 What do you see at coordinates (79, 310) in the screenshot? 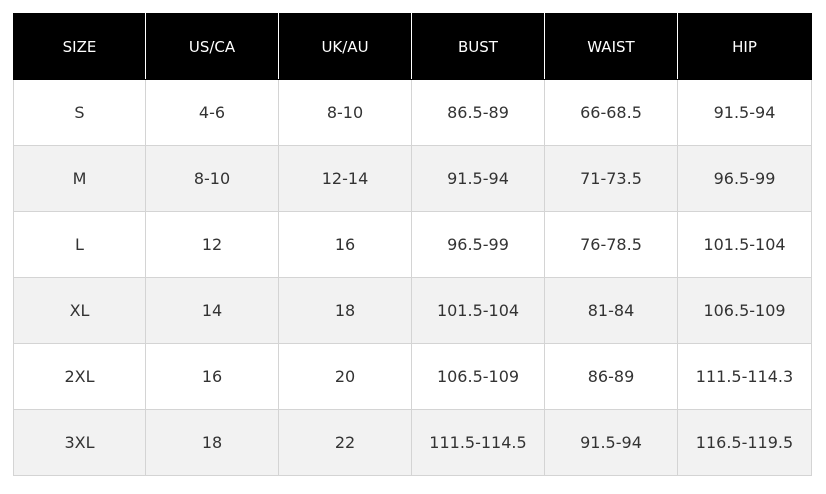
I see `cell-size: XL` at bounding box center [79, 310].